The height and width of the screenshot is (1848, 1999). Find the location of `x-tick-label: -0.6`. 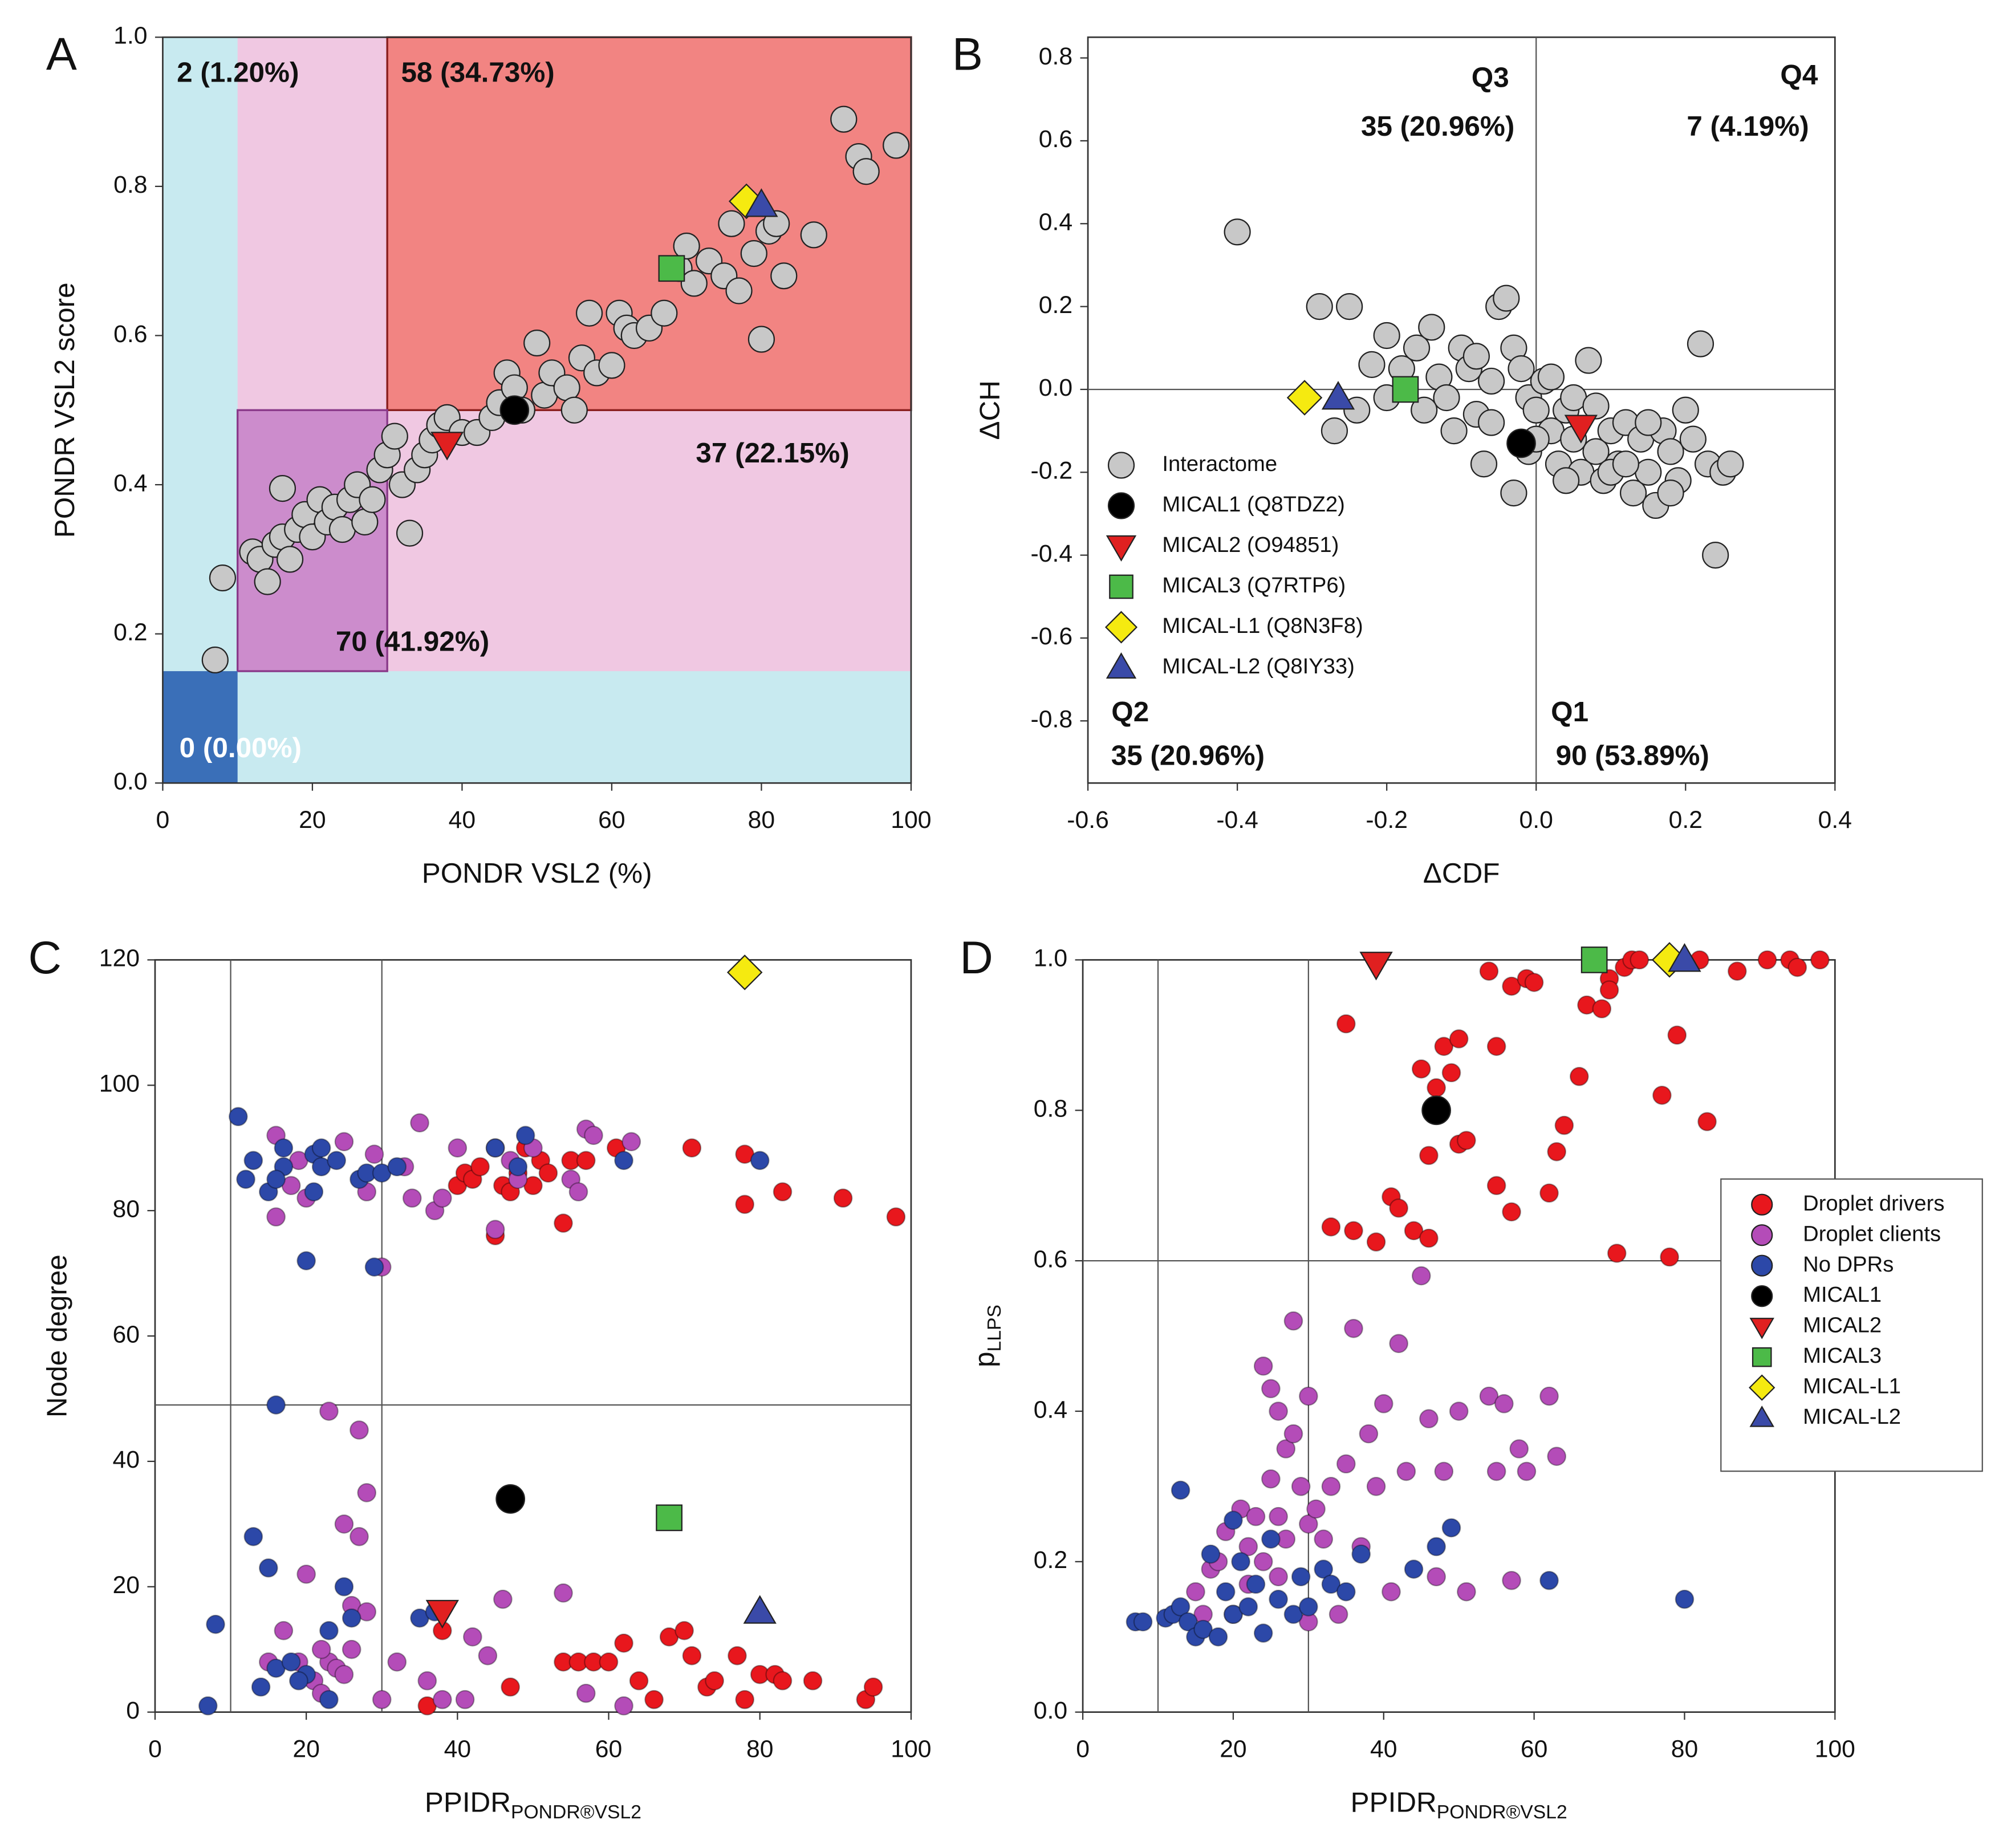

x-tick-label: -0.6 is located at coordinates (1088, 820).